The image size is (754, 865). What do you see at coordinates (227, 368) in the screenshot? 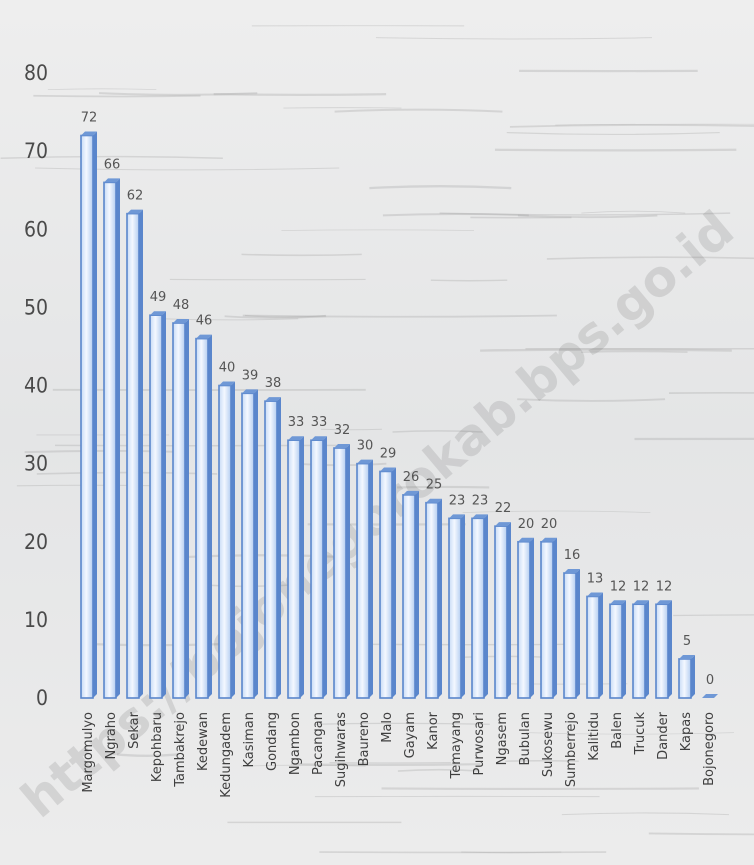
I see `data-label: 40` at bounding box center [227, 368].